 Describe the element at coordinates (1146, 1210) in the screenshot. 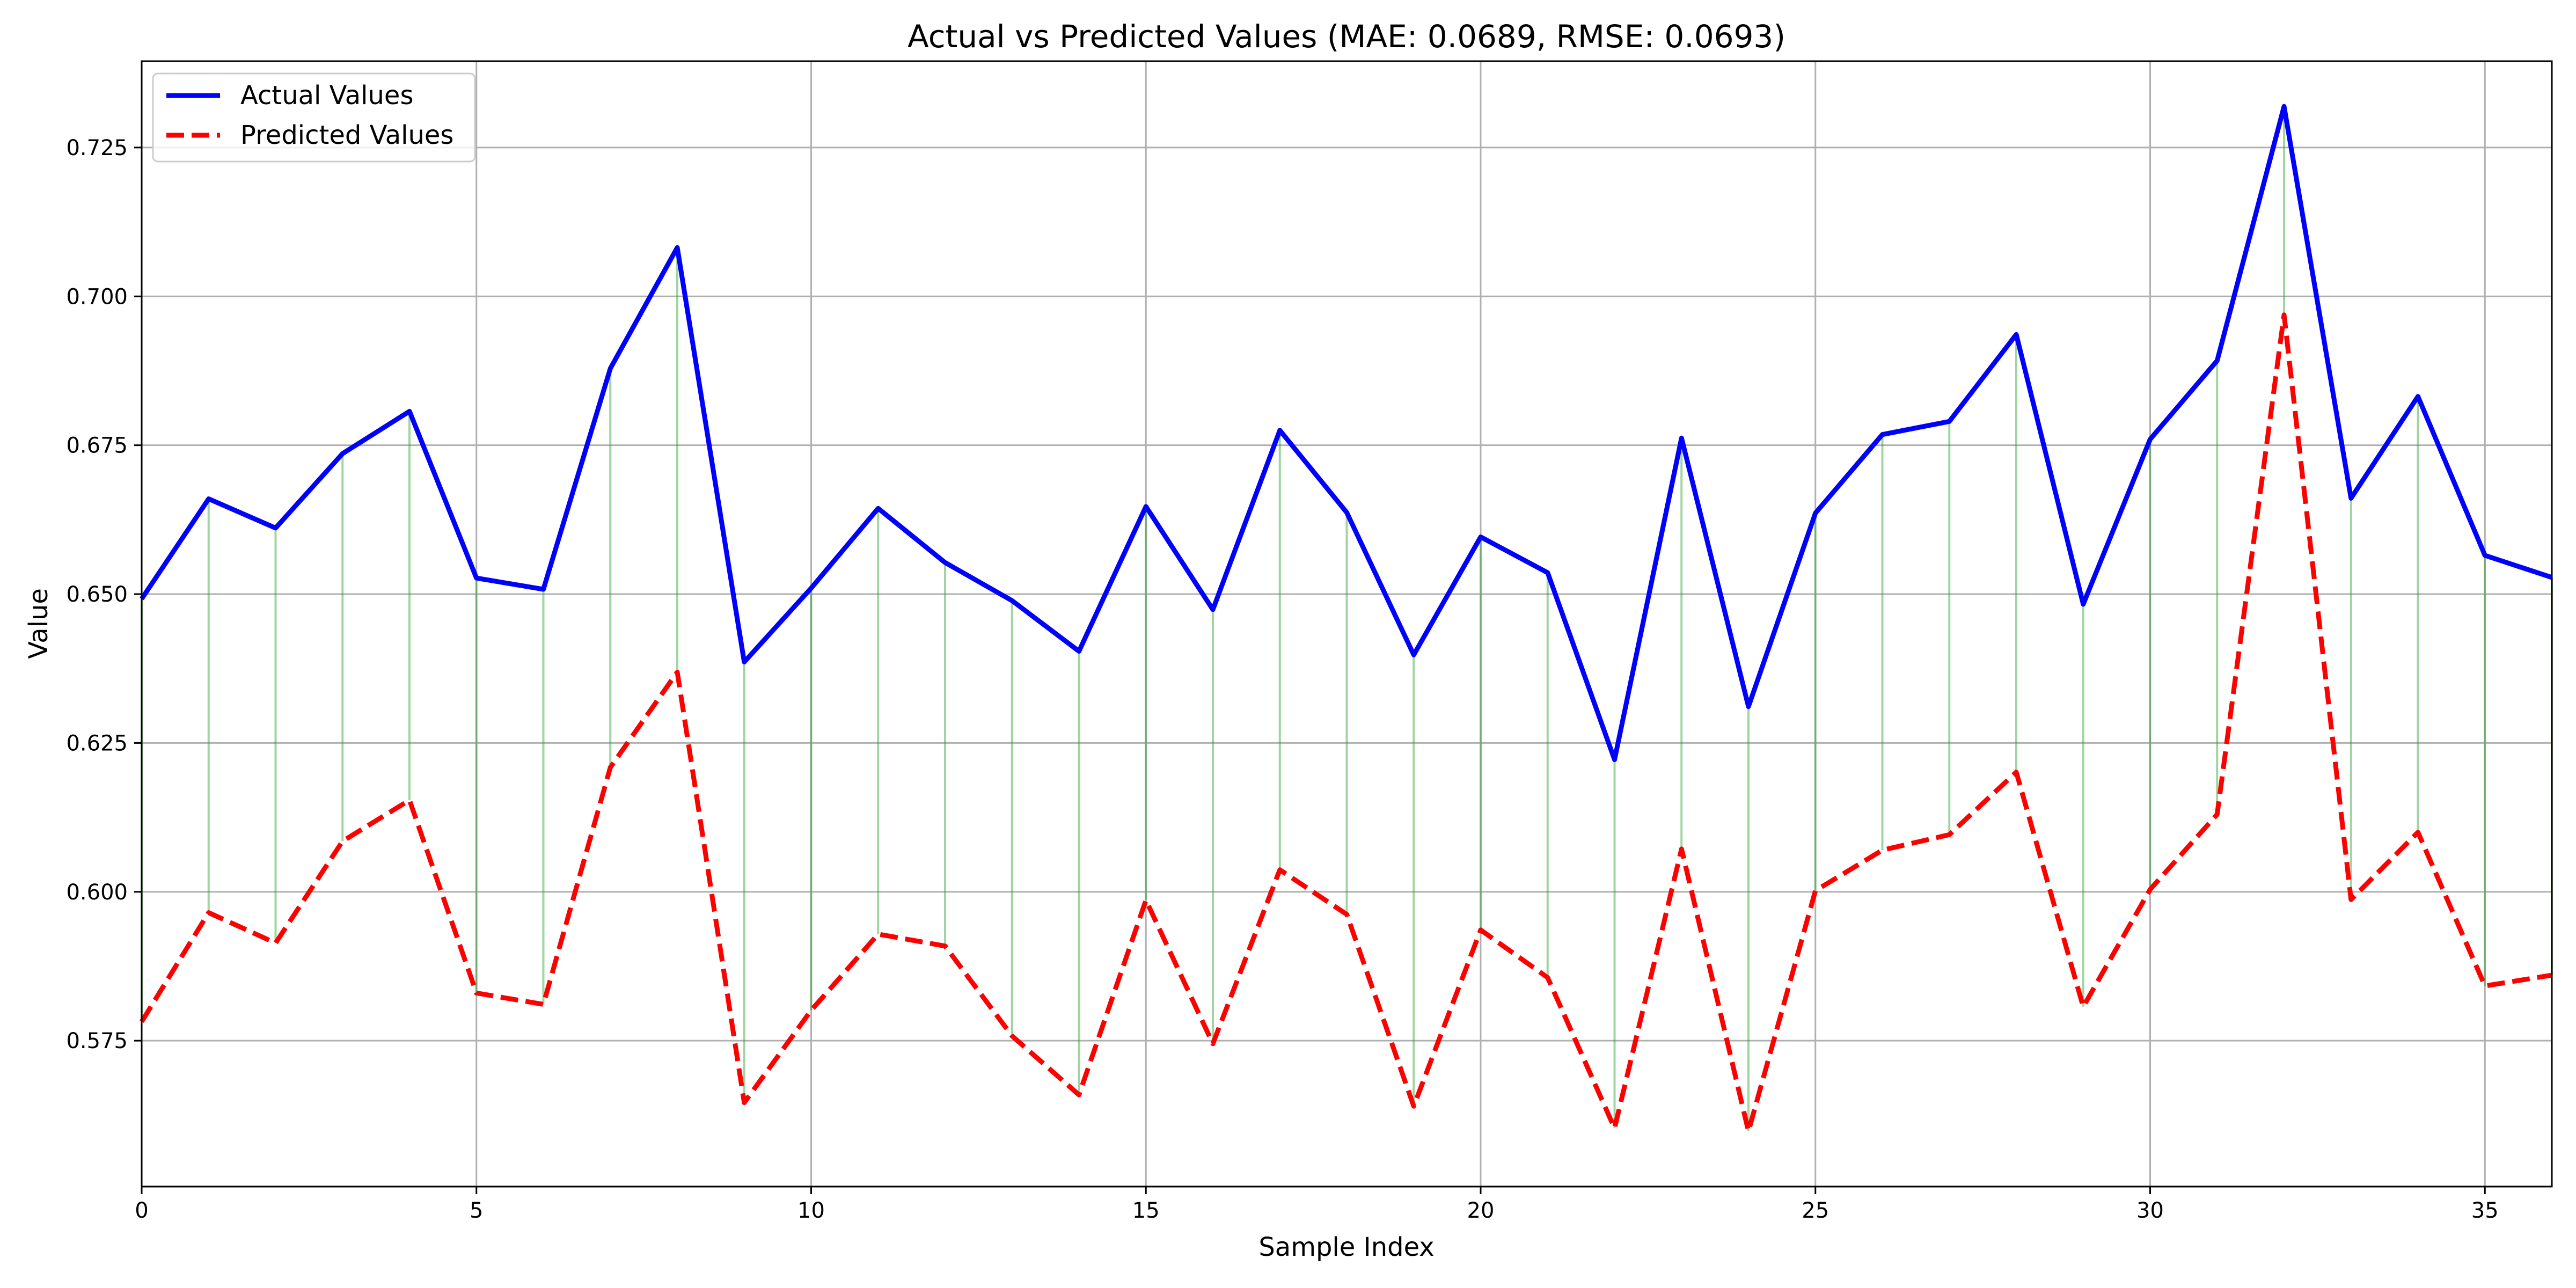

I see `x-tick-label: 15` at that location.